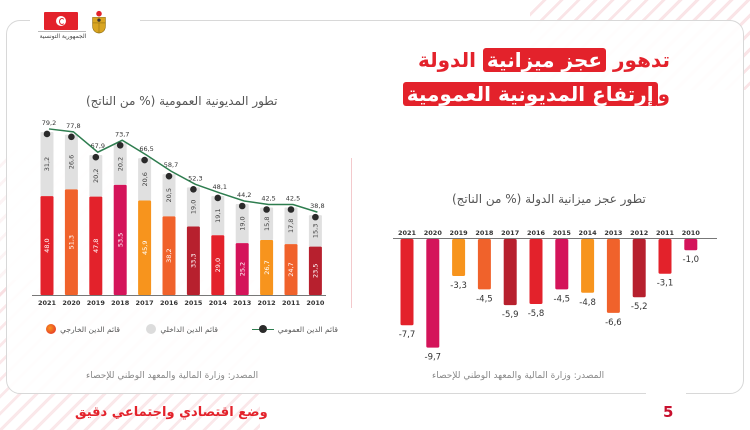 Image resolution: width=750 pixels, height=430 pixels. What do you see at coordinates (639, 307) in the screenshot?
I see `data-label: -5,2` at bounding box center [639, 307].